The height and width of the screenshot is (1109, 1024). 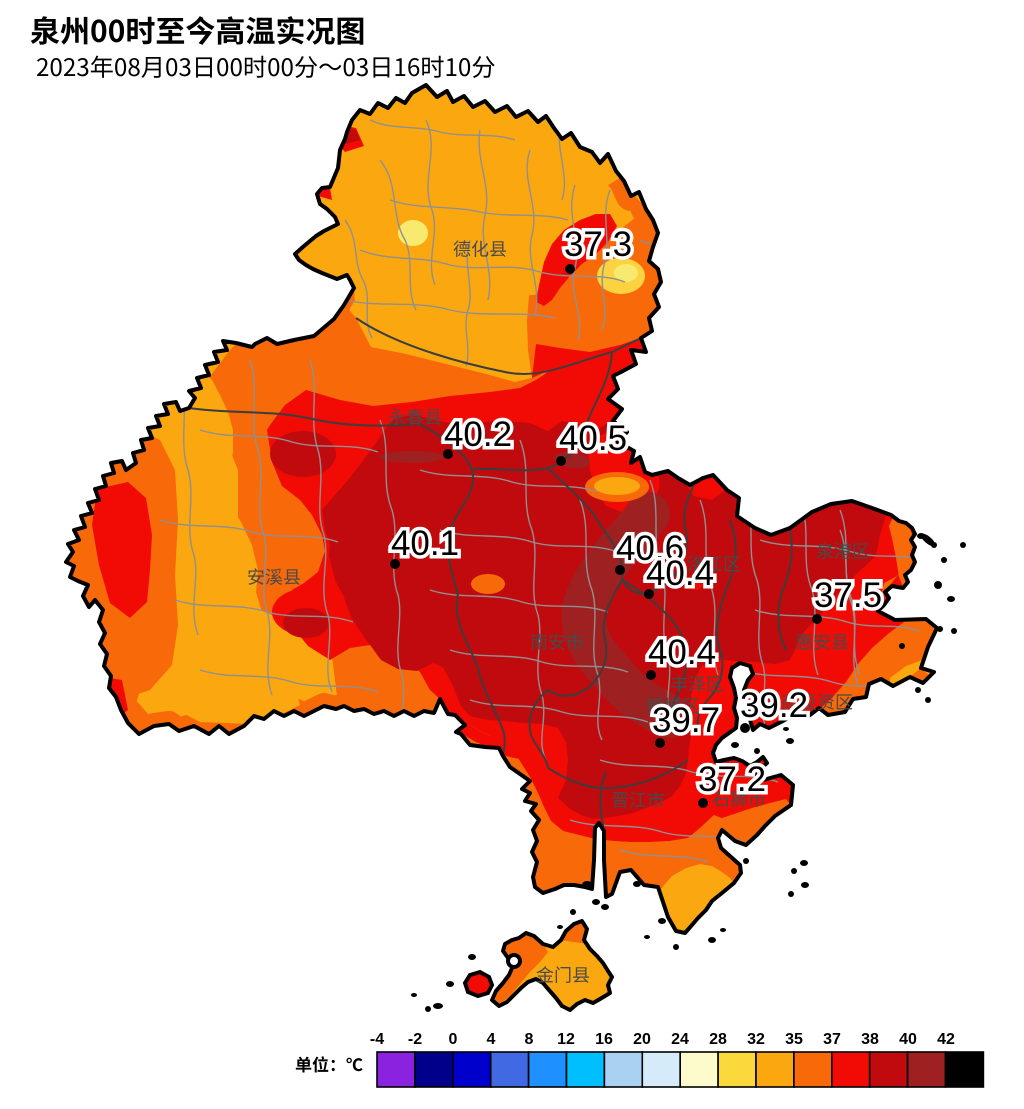 I want to click on svg-text: 24, so click(x=680, y=1039).